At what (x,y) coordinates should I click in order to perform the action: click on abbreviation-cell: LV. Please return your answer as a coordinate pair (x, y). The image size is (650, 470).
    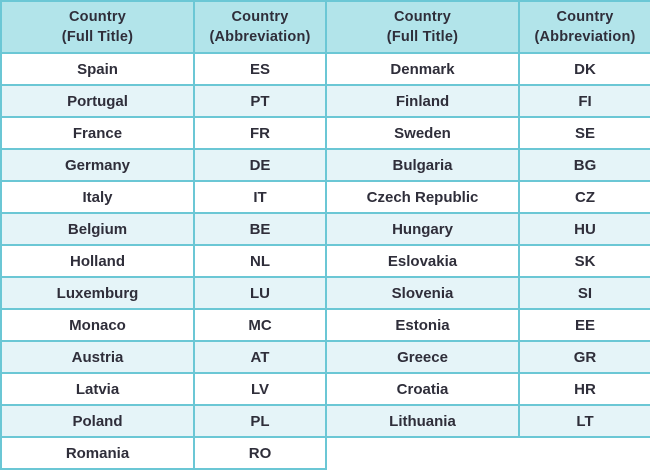
    Looking at the image, I should click on (260, 389).